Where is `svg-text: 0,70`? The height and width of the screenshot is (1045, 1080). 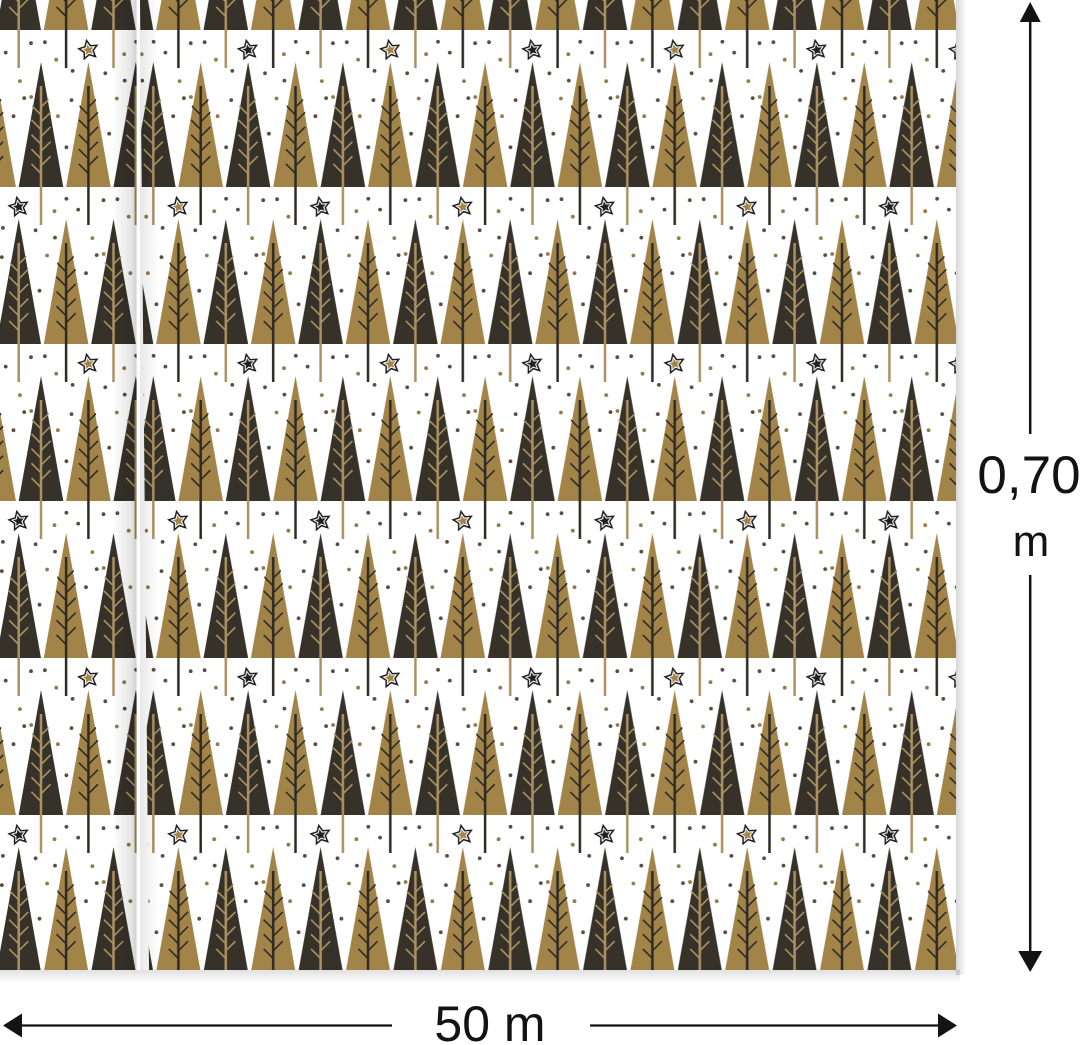 svg-text: 0,70 is located at coordinates (1028, 475).